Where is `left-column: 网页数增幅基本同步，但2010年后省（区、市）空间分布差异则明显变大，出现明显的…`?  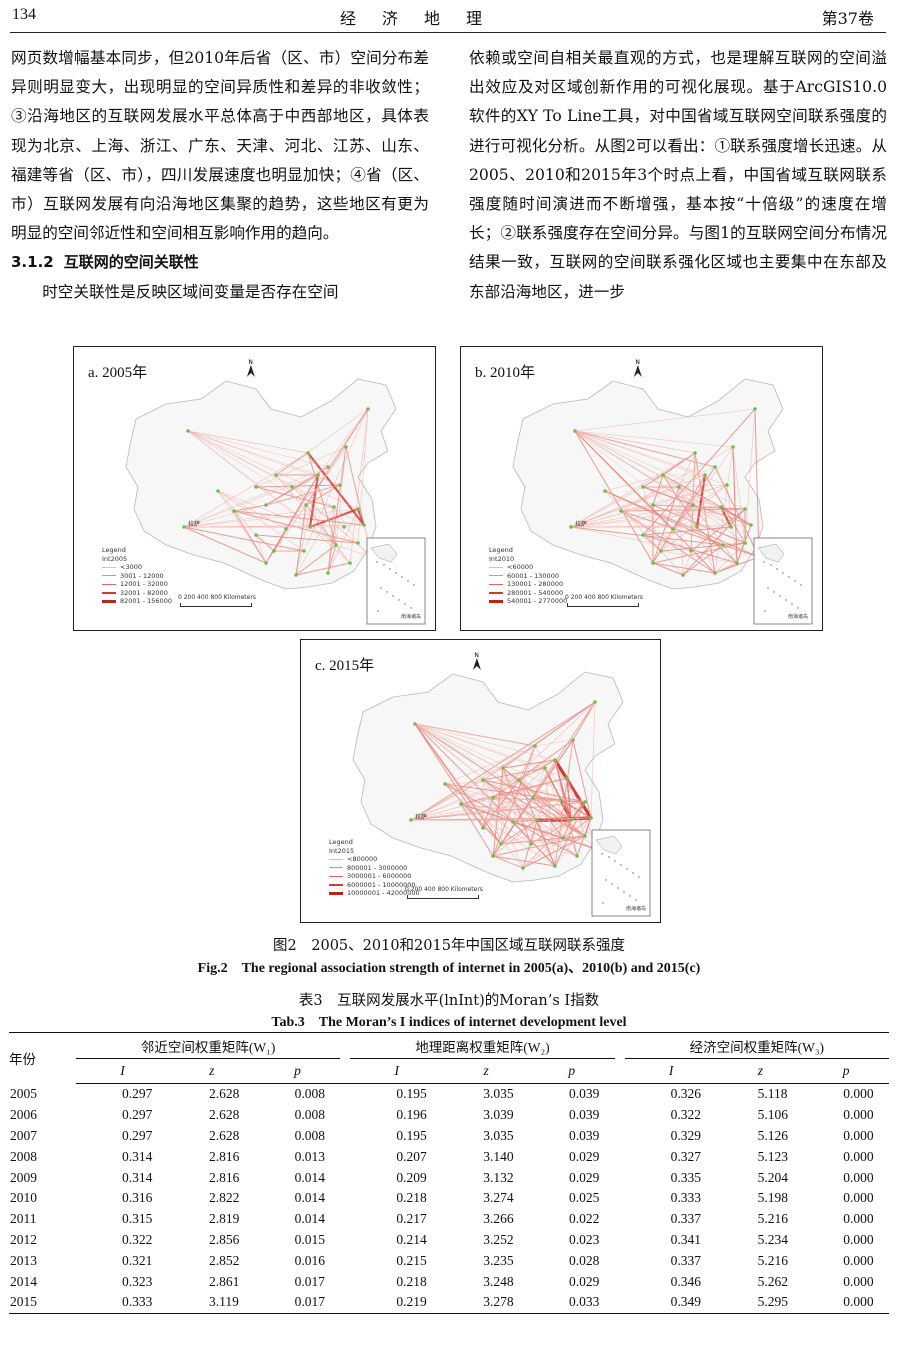
left-column: 网页数增幅基本同步，但2010年后省（区、市）空间分布差异则明显变大，出现明显的… is located at coordinates (220, 175).